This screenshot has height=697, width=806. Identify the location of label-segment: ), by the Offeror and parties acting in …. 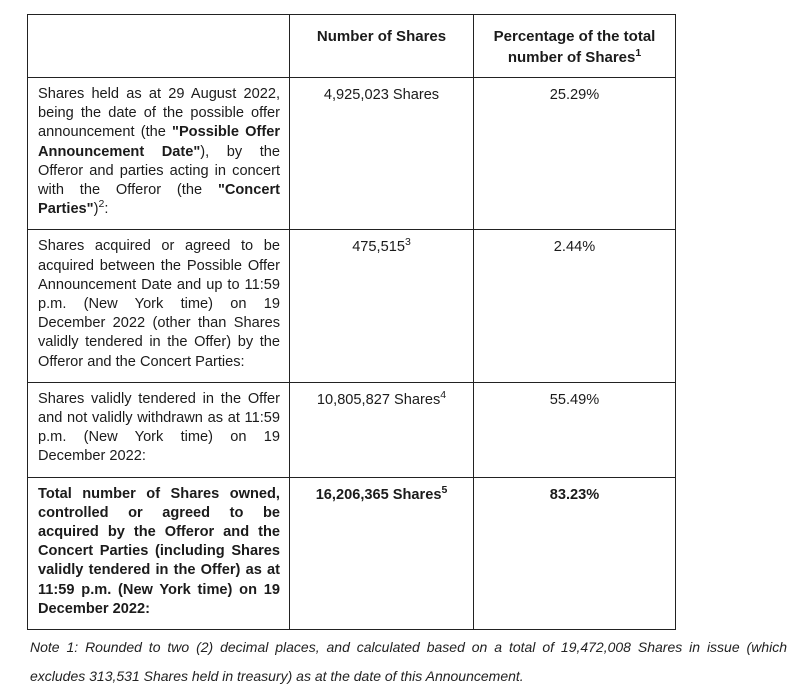
(159, 171).